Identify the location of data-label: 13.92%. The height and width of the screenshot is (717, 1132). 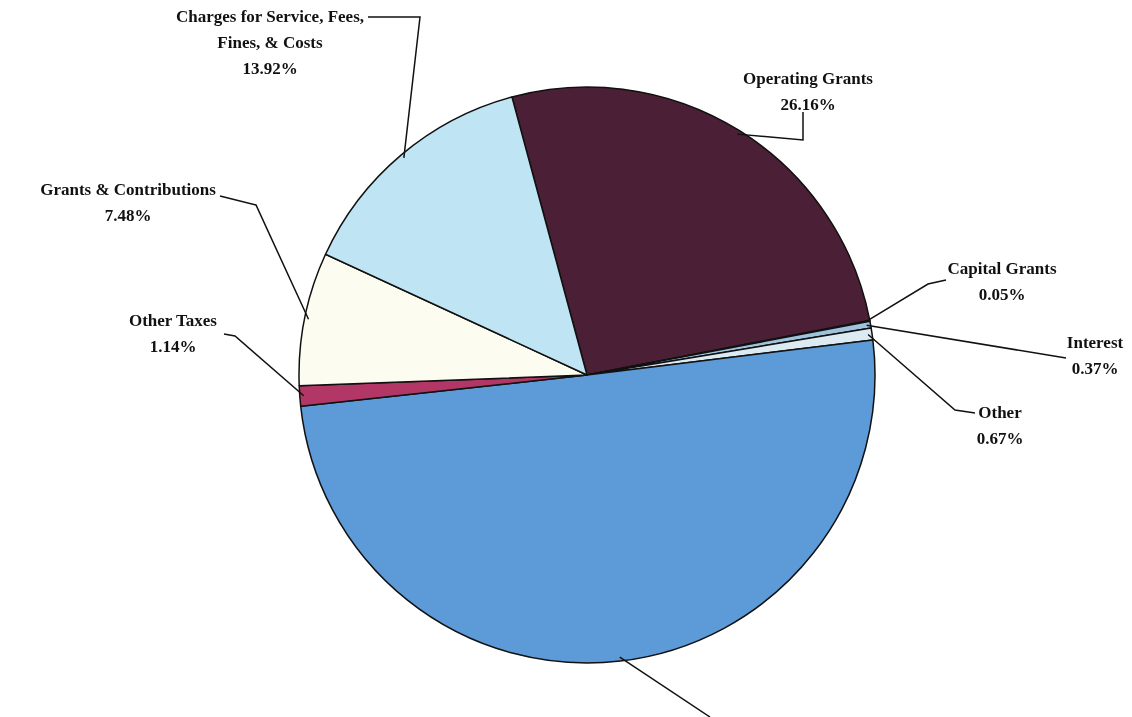
(270, 68).